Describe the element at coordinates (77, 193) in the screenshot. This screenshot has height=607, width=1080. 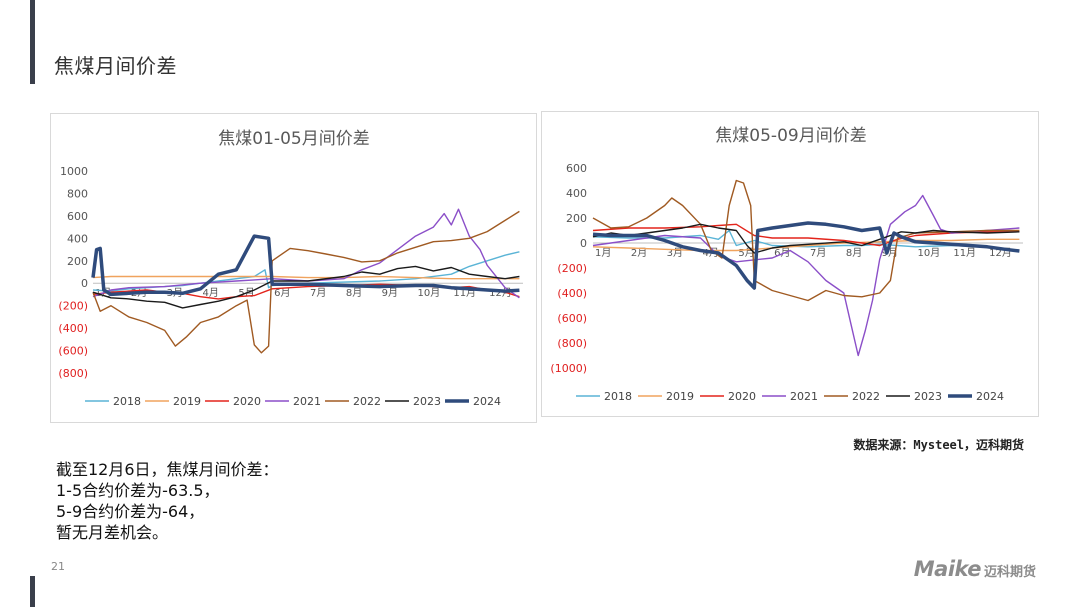
I see `y-tick-label: 800` at that location.